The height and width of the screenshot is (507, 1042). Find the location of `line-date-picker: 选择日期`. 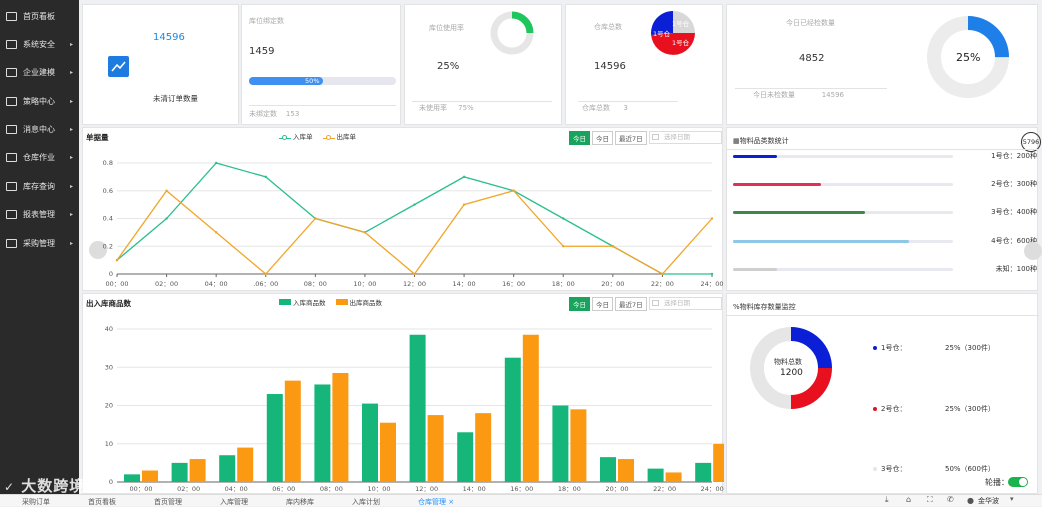

line-date-picker: 选择日期 is located at coordinates (685, 137).